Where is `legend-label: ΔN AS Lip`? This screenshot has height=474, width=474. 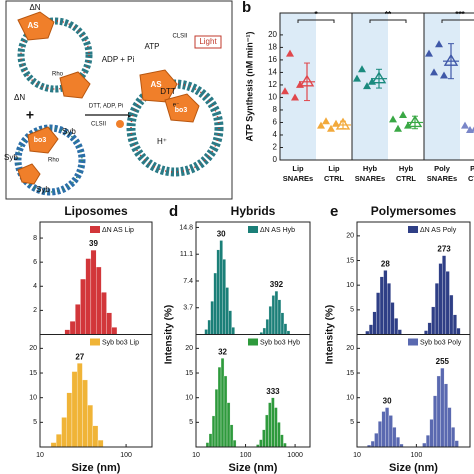 legend-label: ΔN AS Lip is located at coordinates (118, 230).